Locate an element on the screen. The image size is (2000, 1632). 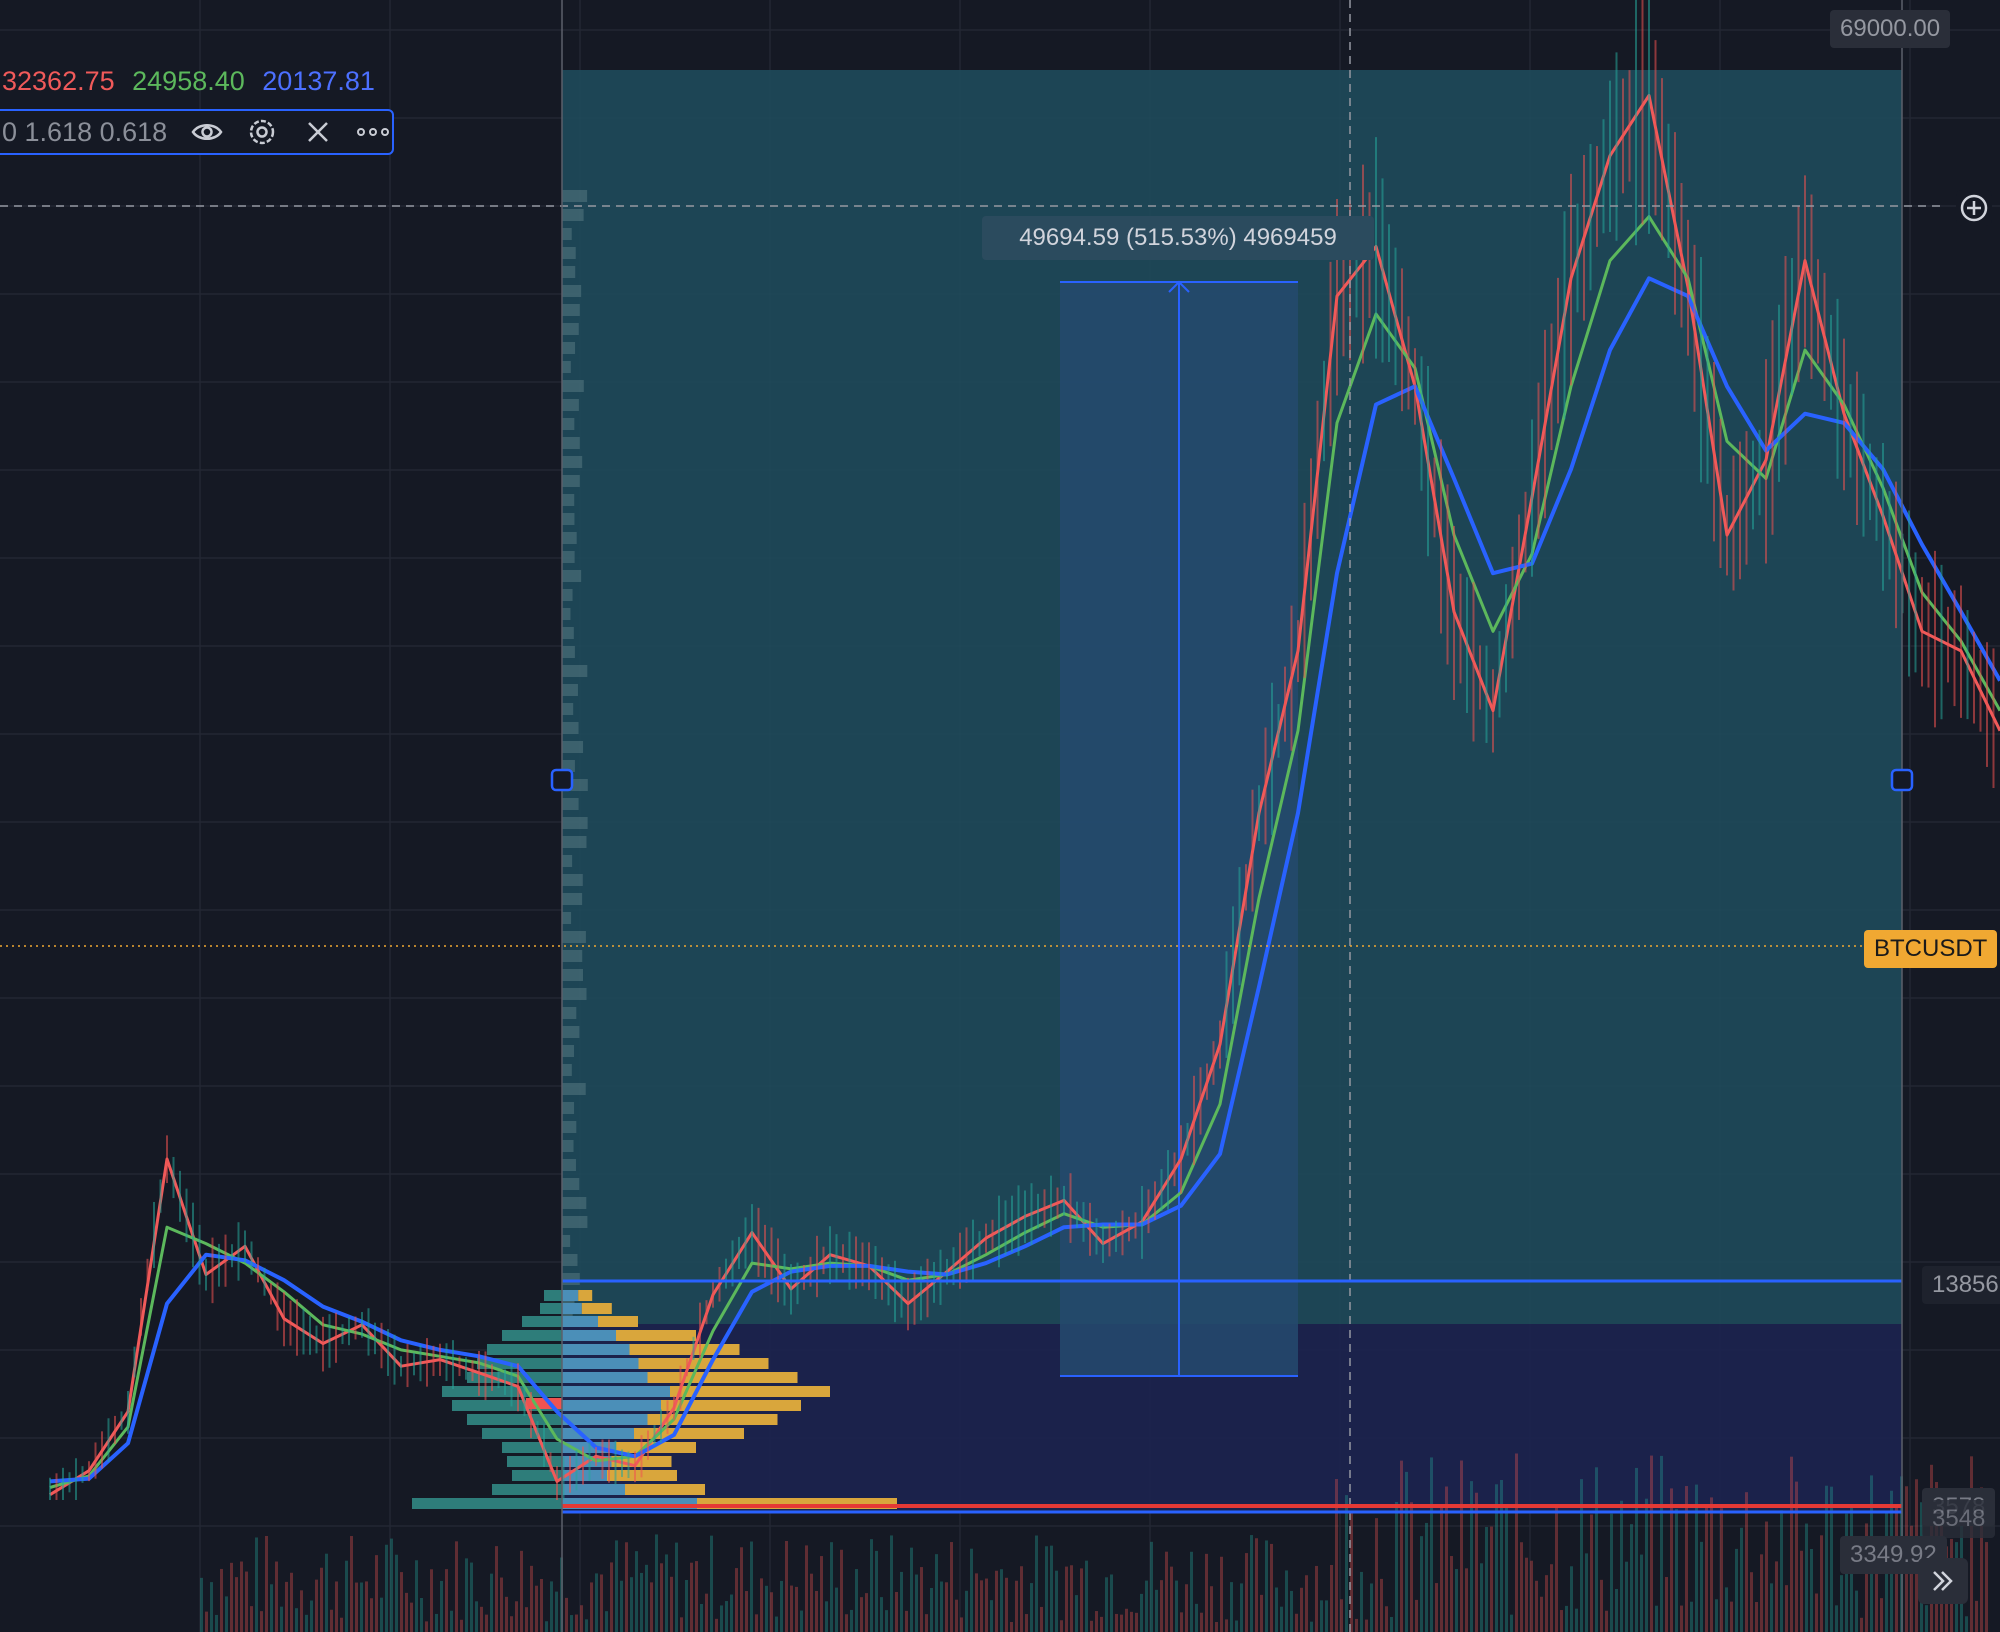
plus-circle-icon is located at coordinates (1974, 208).